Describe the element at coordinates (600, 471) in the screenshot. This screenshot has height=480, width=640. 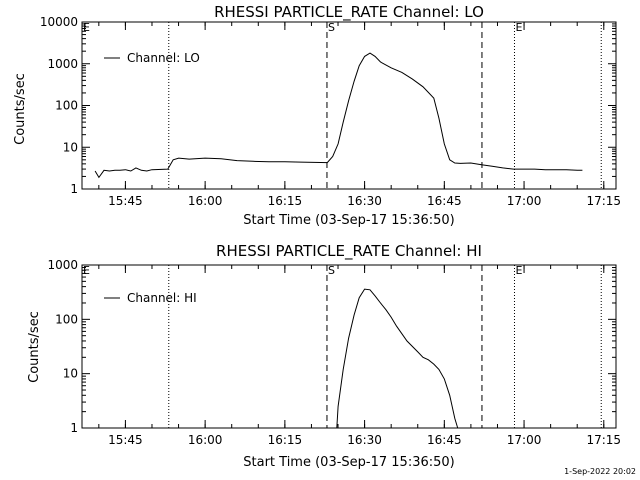
I see `footer-timestamp: 1-Sep-2022 20:02` at that location.